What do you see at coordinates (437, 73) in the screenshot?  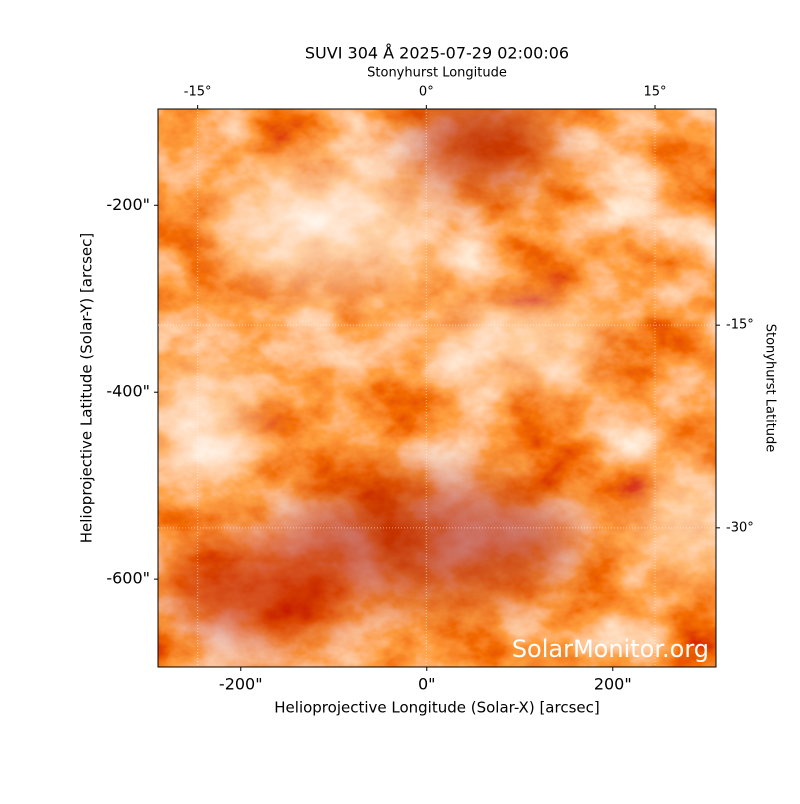 I see `x2-label: Stonyhurst Longitude` at bounding box center [437, 73].